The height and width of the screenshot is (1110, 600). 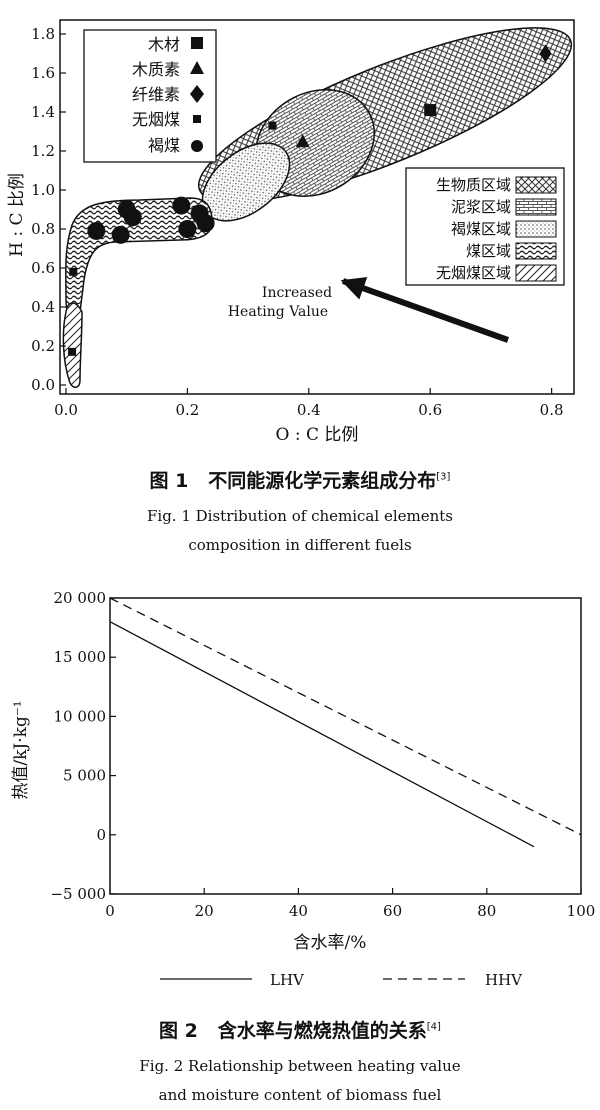 I want to click on fig1-y-ticks: 0.0 0.2 0.4 0.6 0.8 1.0 1.2 1.4 1.6 1.8, so click(x=48, y=209).